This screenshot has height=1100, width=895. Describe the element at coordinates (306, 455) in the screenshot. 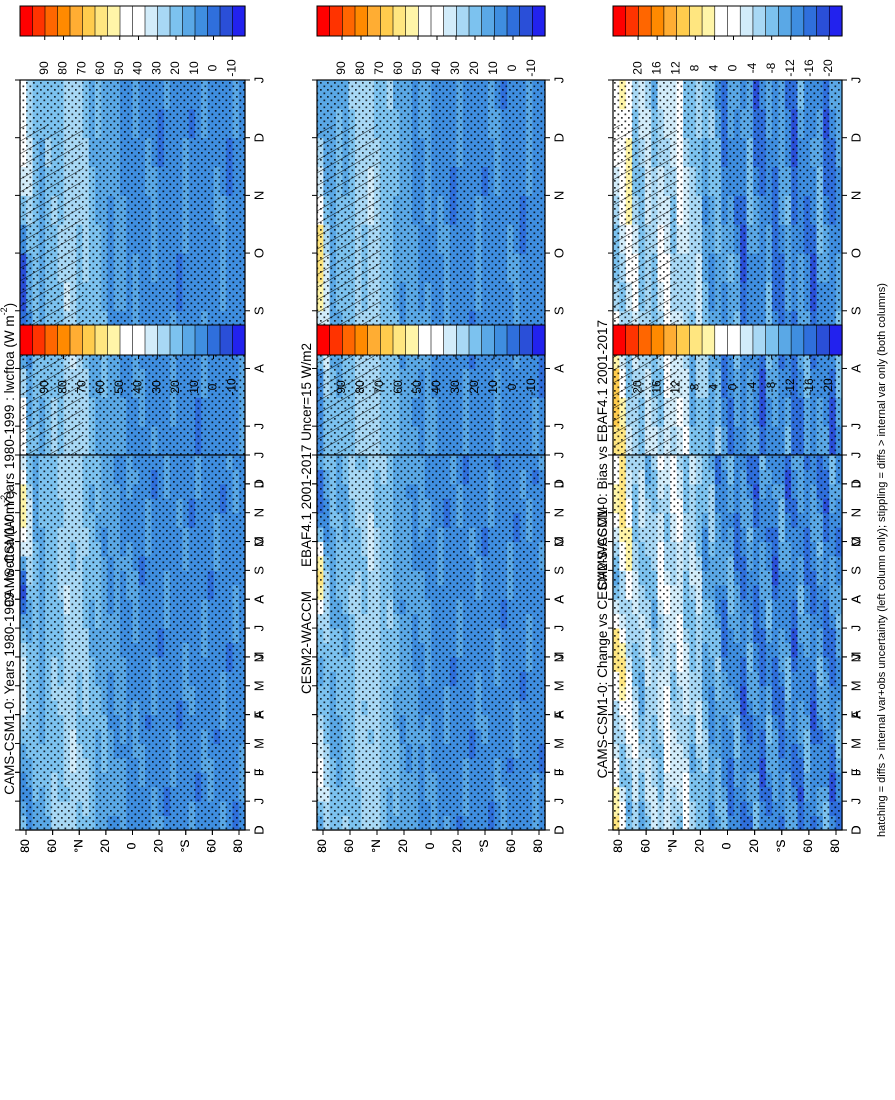

I see `panel-title: EBAF4.1 2001-2017 Uncer=15 W/m2` at that location.